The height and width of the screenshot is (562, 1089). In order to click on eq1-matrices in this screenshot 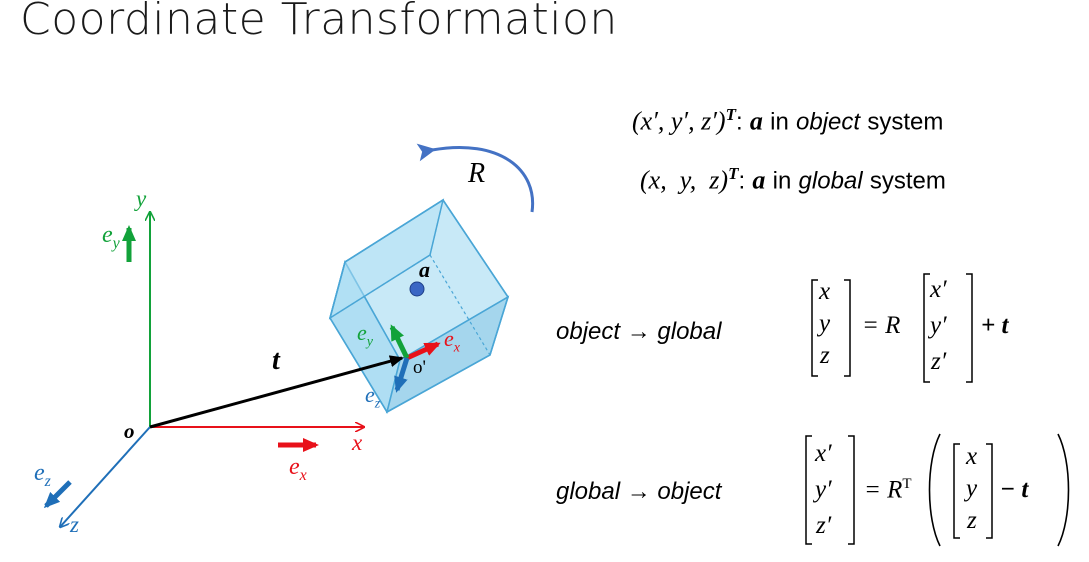, I will do `click(892, 328)`.